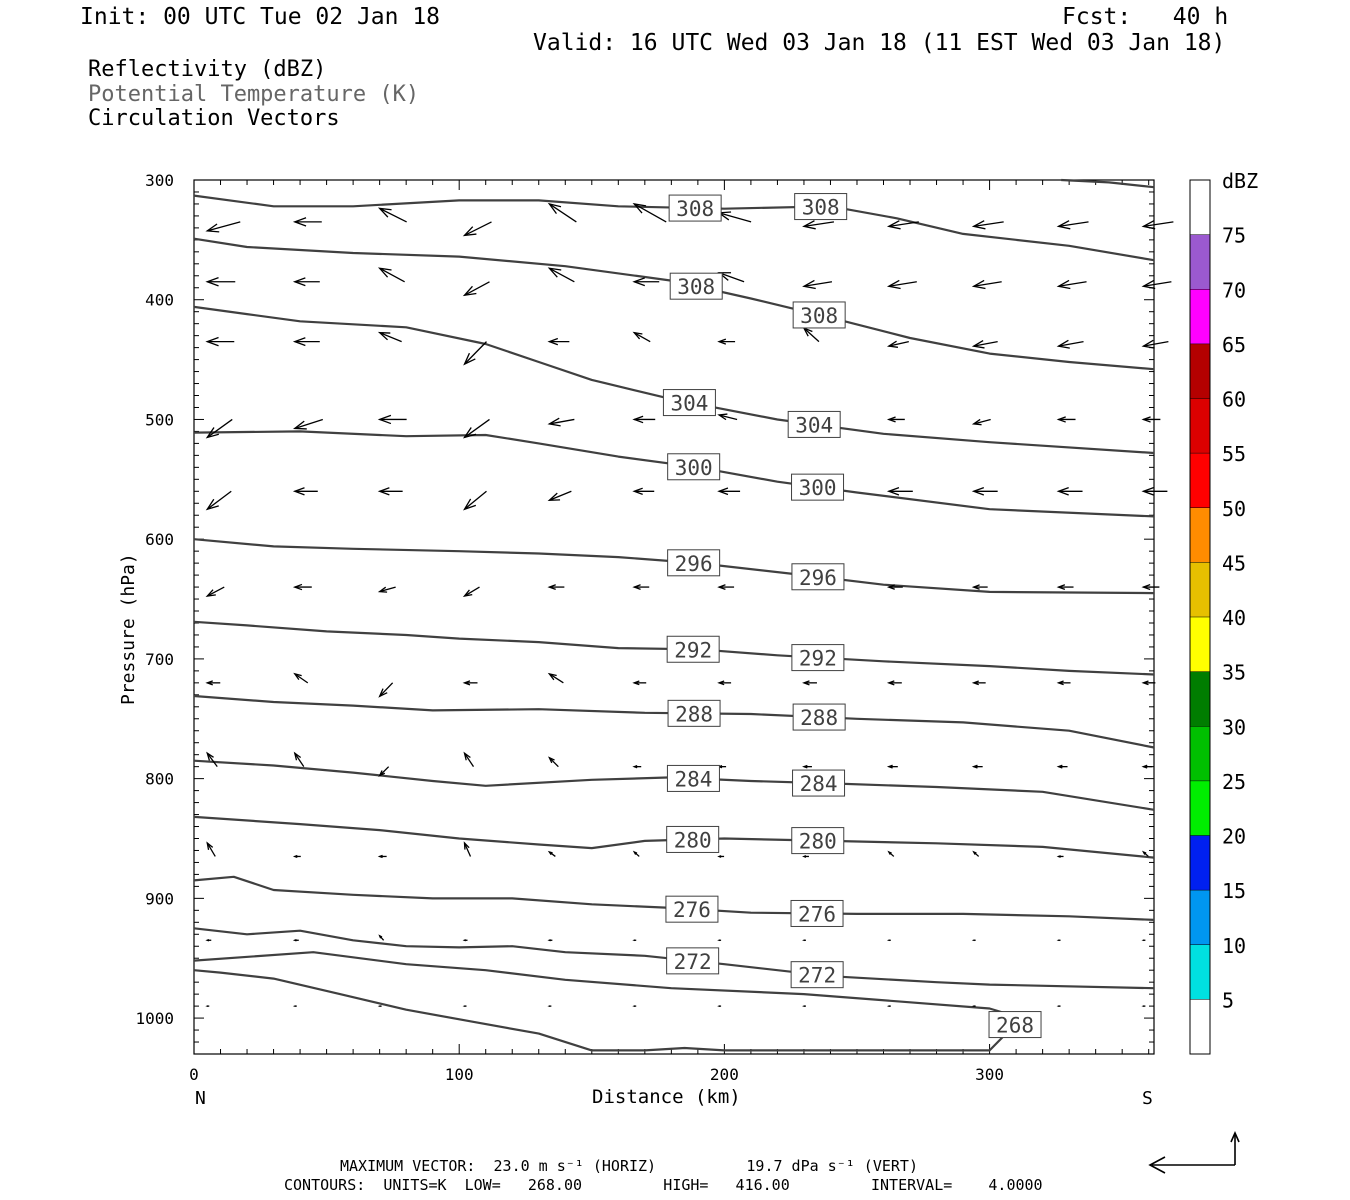 This screenshot has width=1350, height=1200. Describe the element at coordinates (817, 976) in the screenshot. I see `contour-label: 272` at that location.